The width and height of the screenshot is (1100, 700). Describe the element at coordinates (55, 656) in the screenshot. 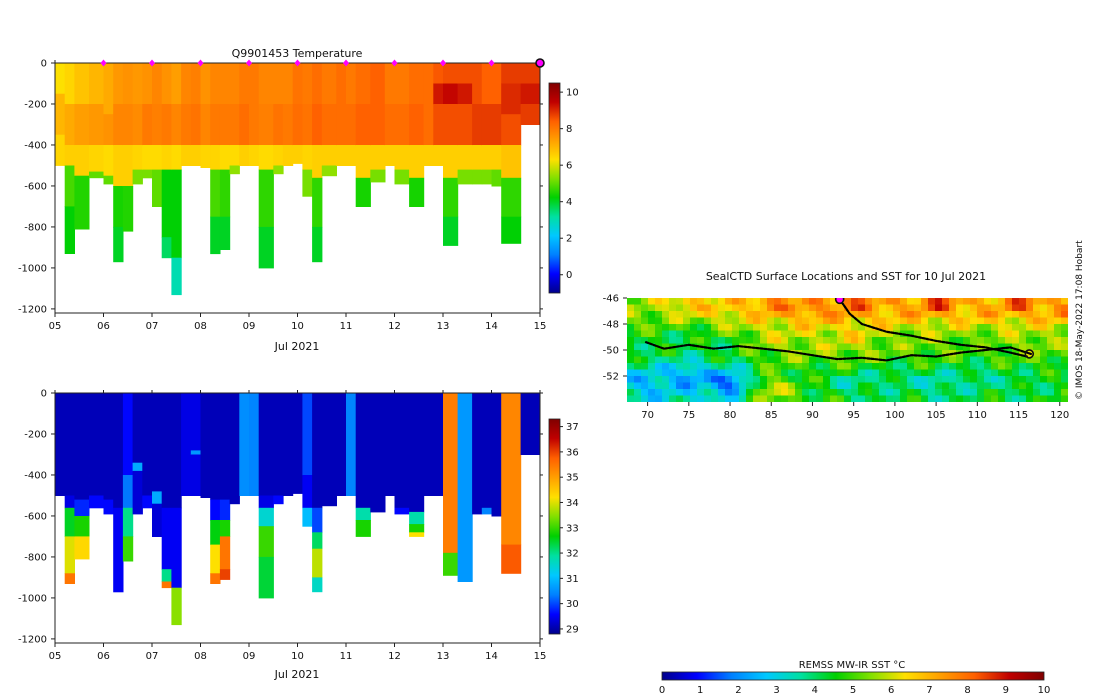

I see `x-tick-label: 05` at that location.